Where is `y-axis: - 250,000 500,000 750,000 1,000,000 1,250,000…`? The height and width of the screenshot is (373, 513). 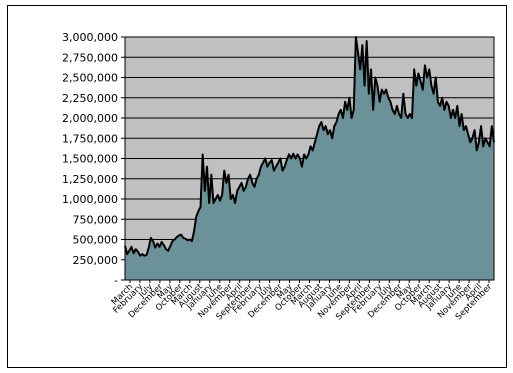
y-axis: - 250,000 500,000 750,000 1,000,000 1,250,000… is located at coordinates (93, 159).